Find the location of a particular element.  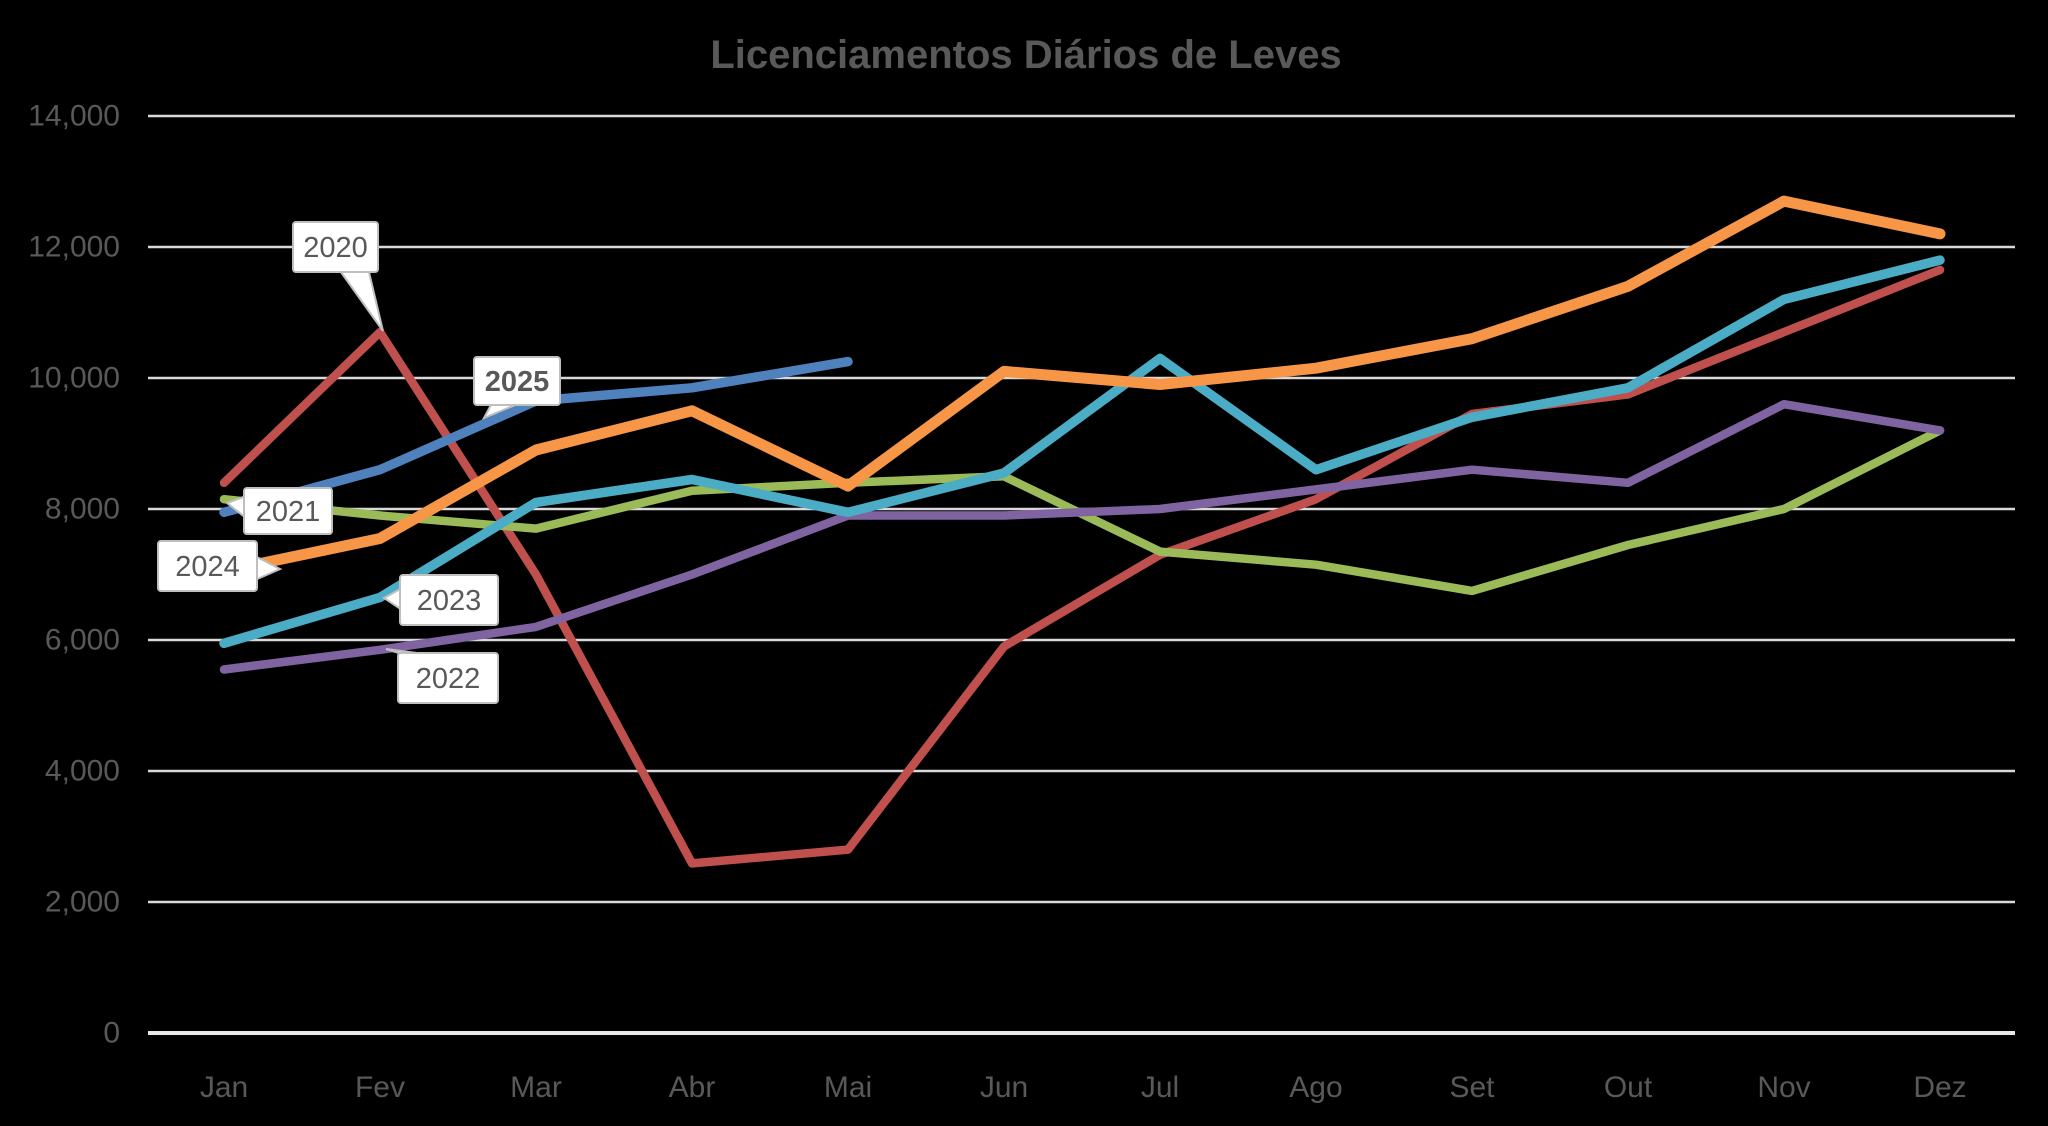

callout-2021: 2021 is located at coordinates (278, 511).